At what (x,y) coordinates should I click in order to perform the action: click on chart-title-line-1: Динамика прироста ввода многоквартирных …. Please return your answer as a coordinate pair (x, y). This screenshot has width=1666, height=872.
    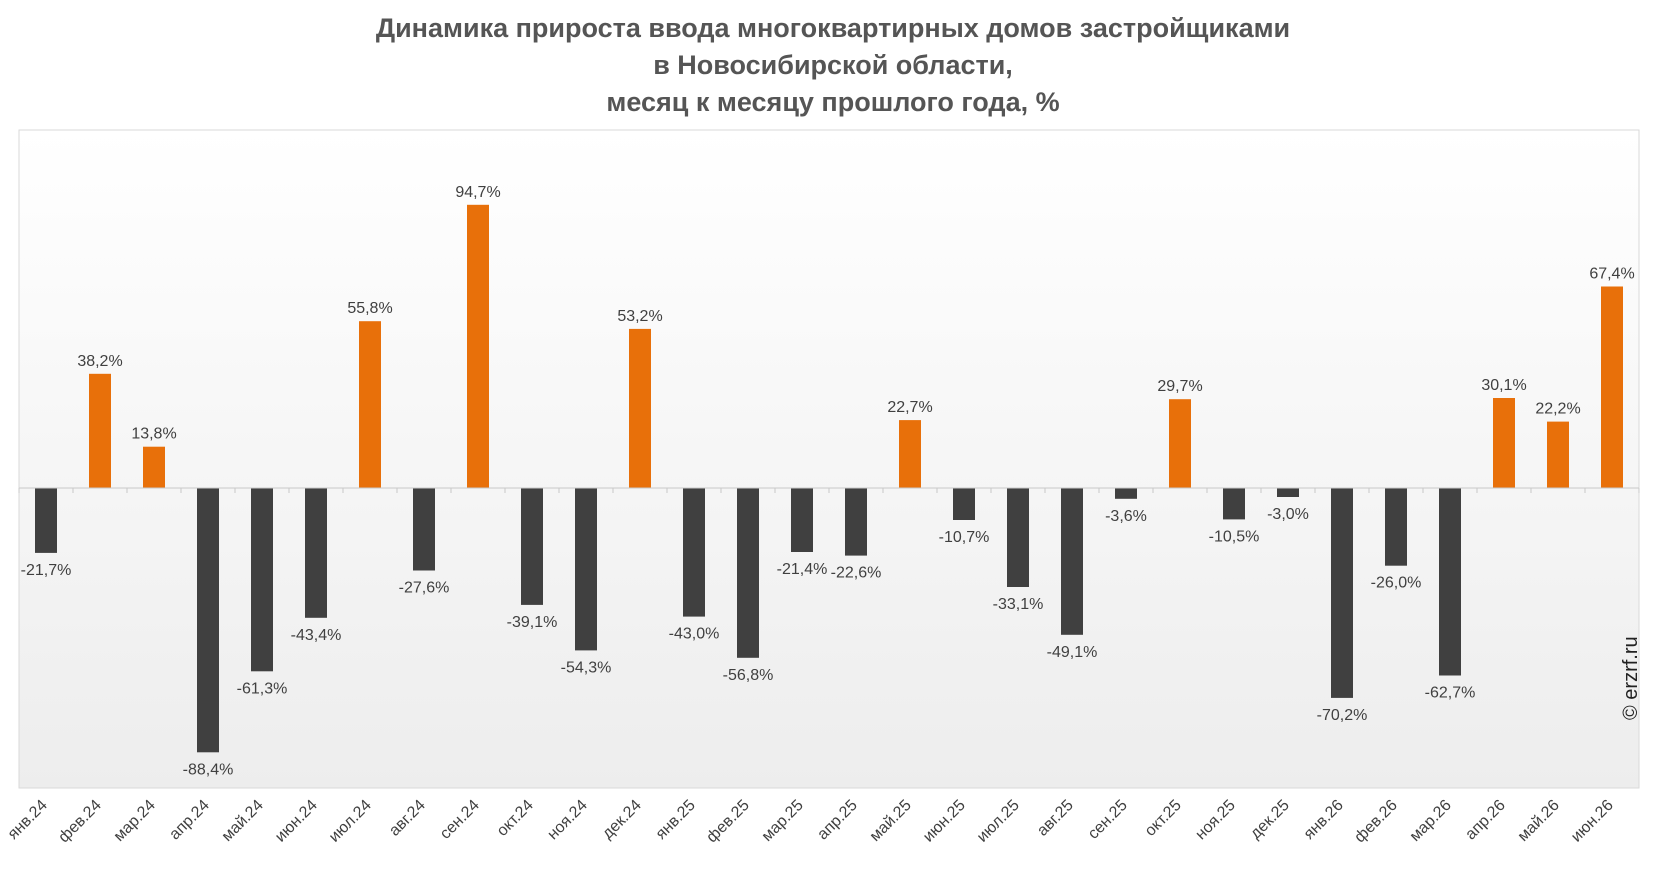
    Looking at the image, I should click on (833, 28).